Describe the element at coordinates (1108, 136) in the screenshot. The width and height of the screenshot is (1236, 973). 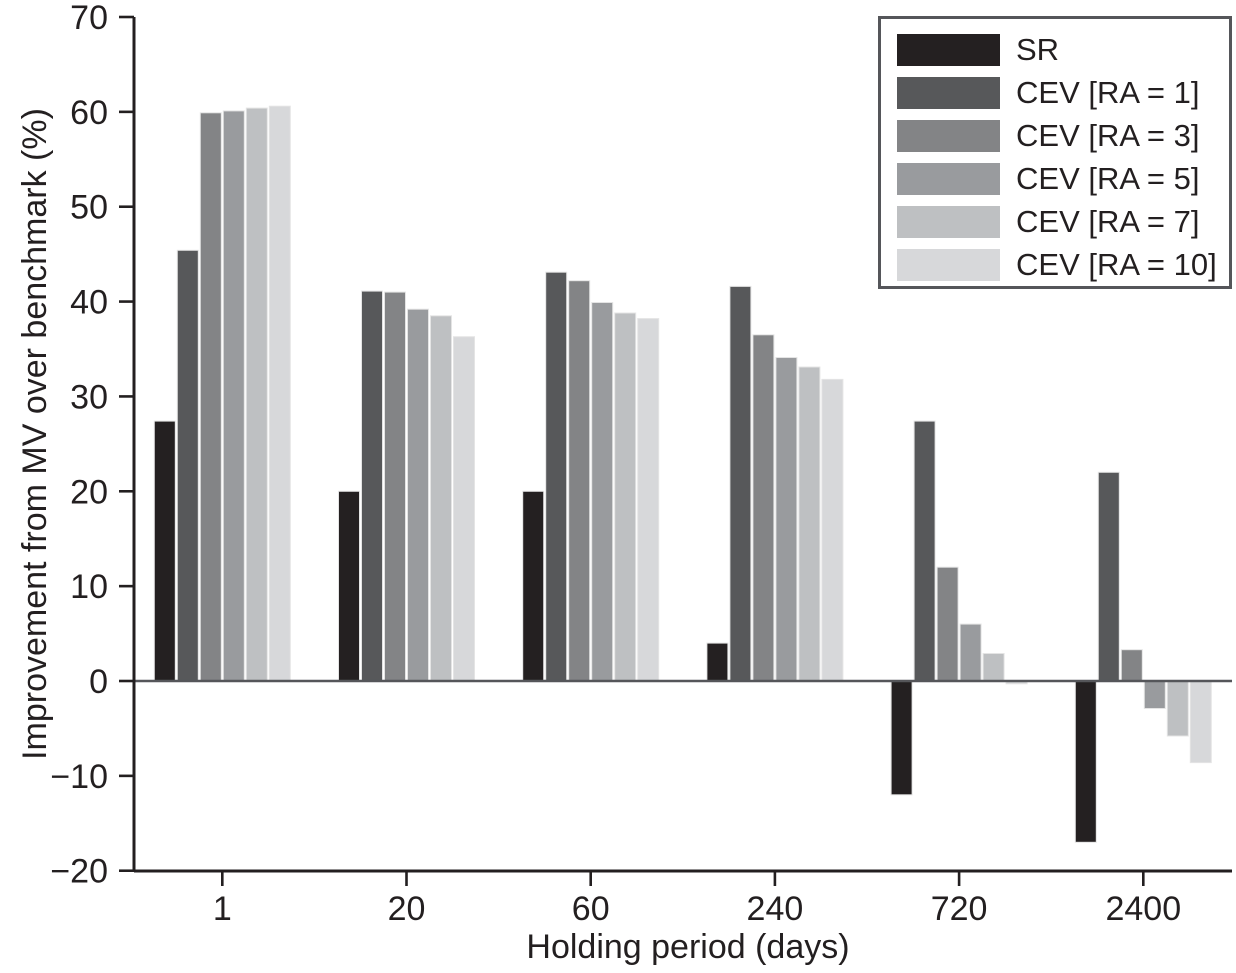
I see `legend-label: CEV [RA = 3]` at that location.